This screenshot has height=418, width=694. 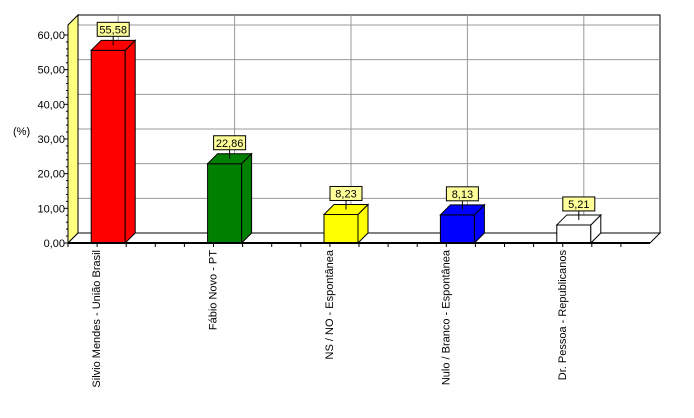 What do you see at coordinates (579, 288) in the screenshot?
I see `bar-5: 5,21 Dr. Pessoa - Republicanos` at bounding box center [579, 288].